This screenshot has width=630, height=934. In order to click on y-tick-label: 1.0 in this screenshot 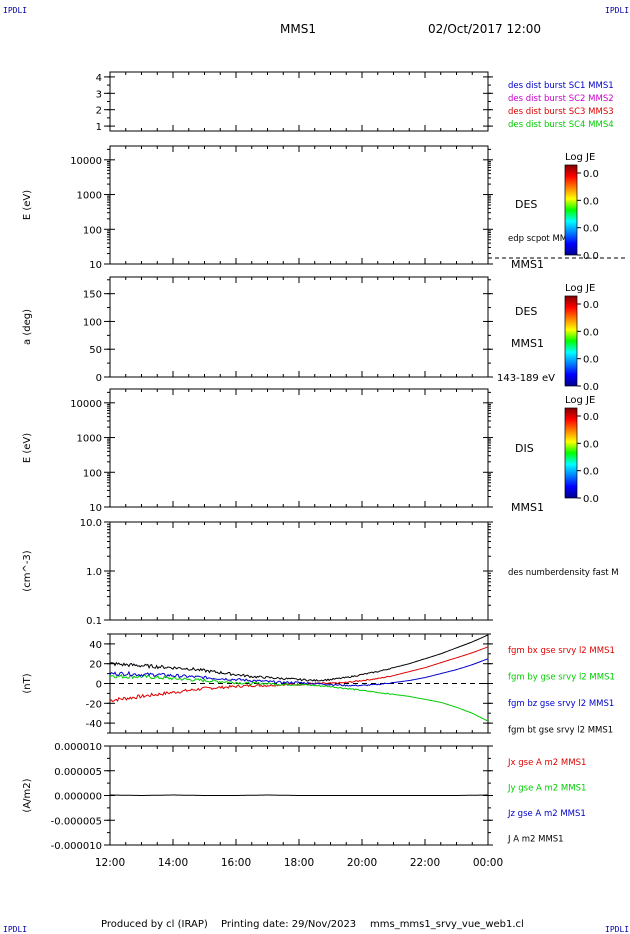, I will do `click(94, 572)`.